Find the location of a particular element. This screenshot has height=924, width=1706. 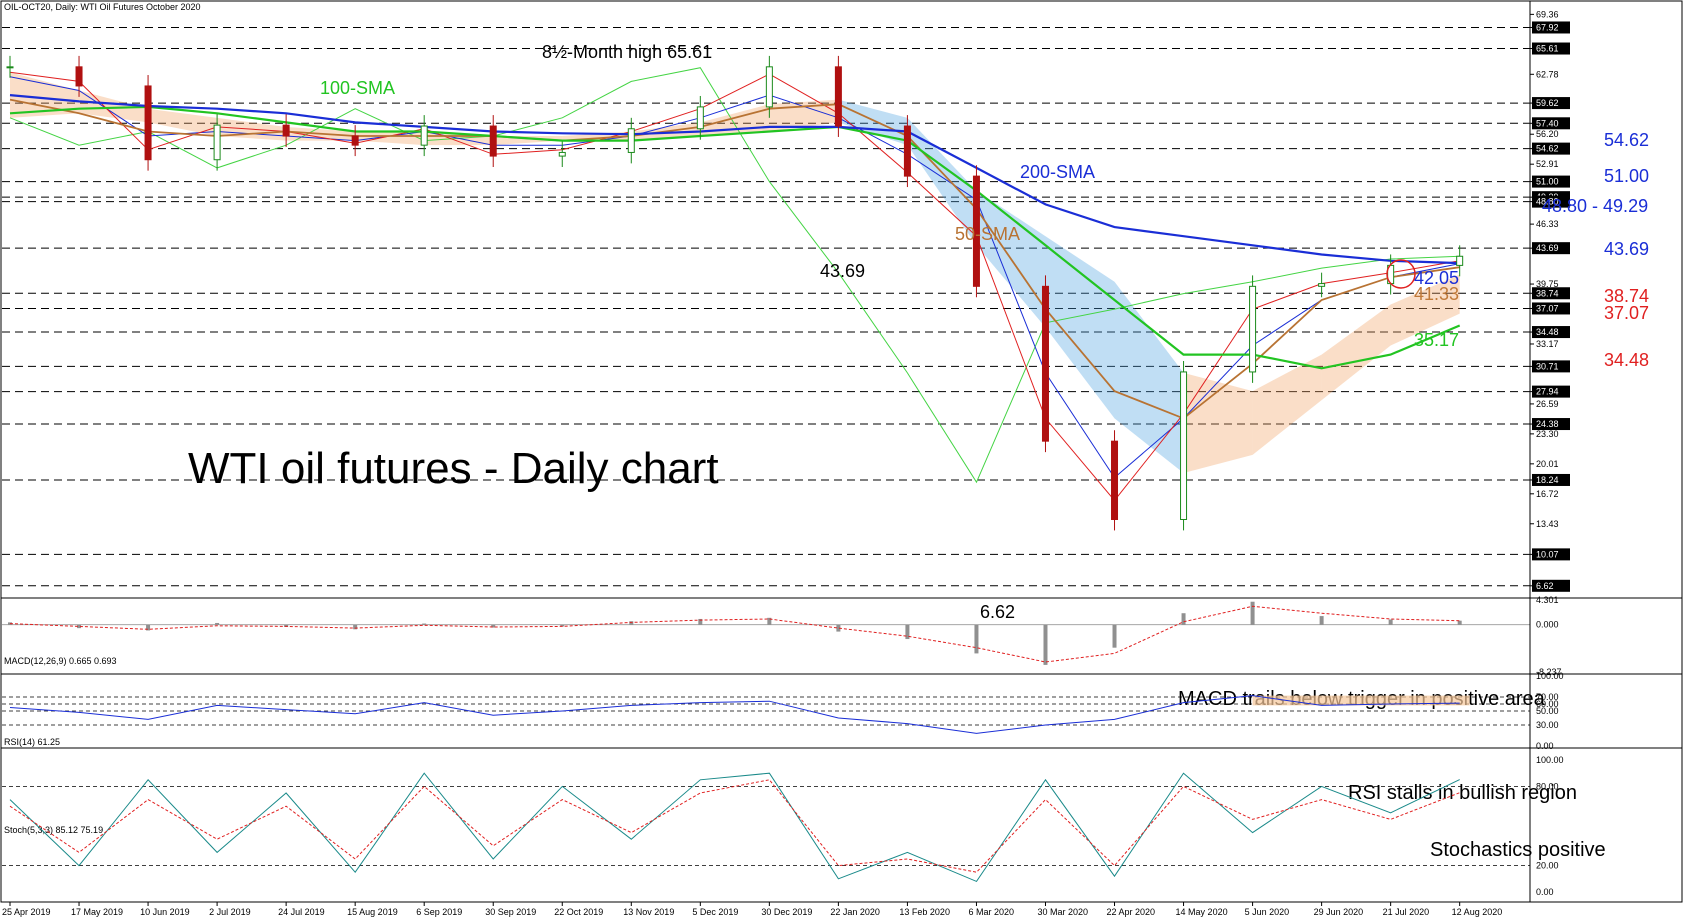

time-axis-label: 25 Apr 2019 is located at coordinates (26, 912).